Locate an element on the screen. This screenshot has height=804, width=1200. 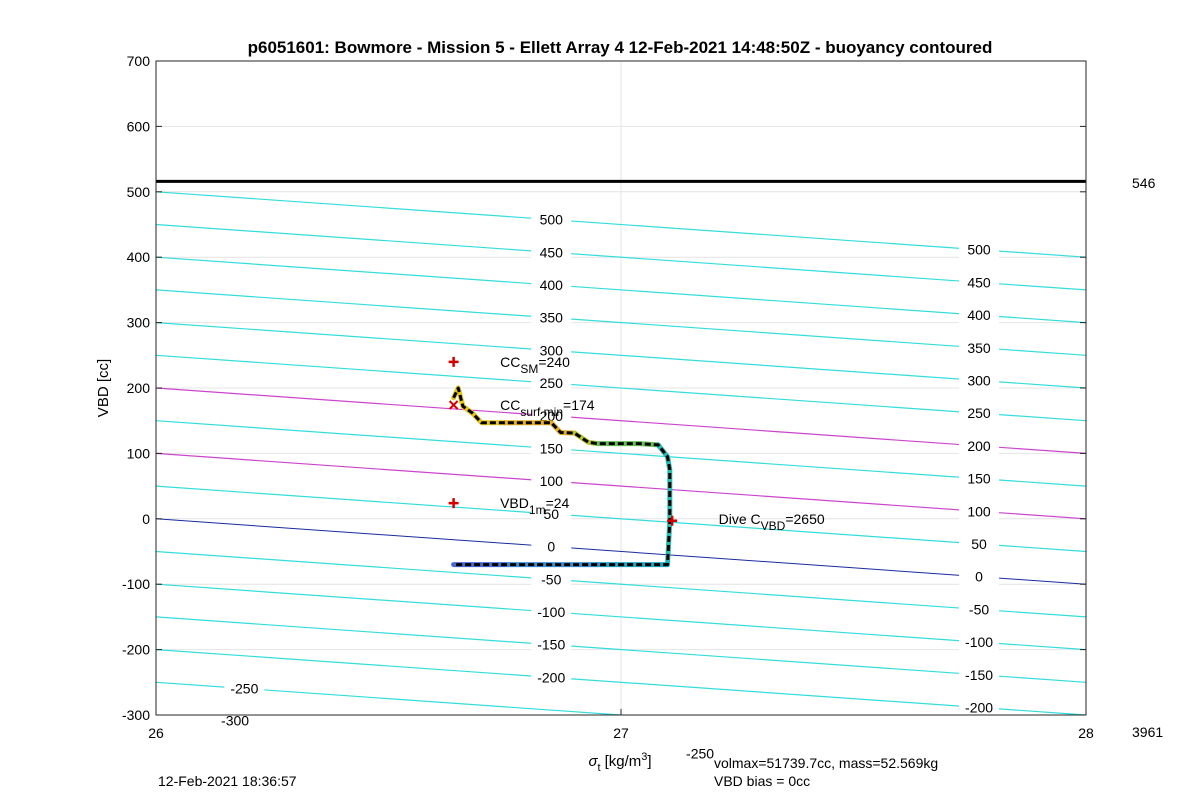
annotation-main: CC is located at coordinates (510, 405).